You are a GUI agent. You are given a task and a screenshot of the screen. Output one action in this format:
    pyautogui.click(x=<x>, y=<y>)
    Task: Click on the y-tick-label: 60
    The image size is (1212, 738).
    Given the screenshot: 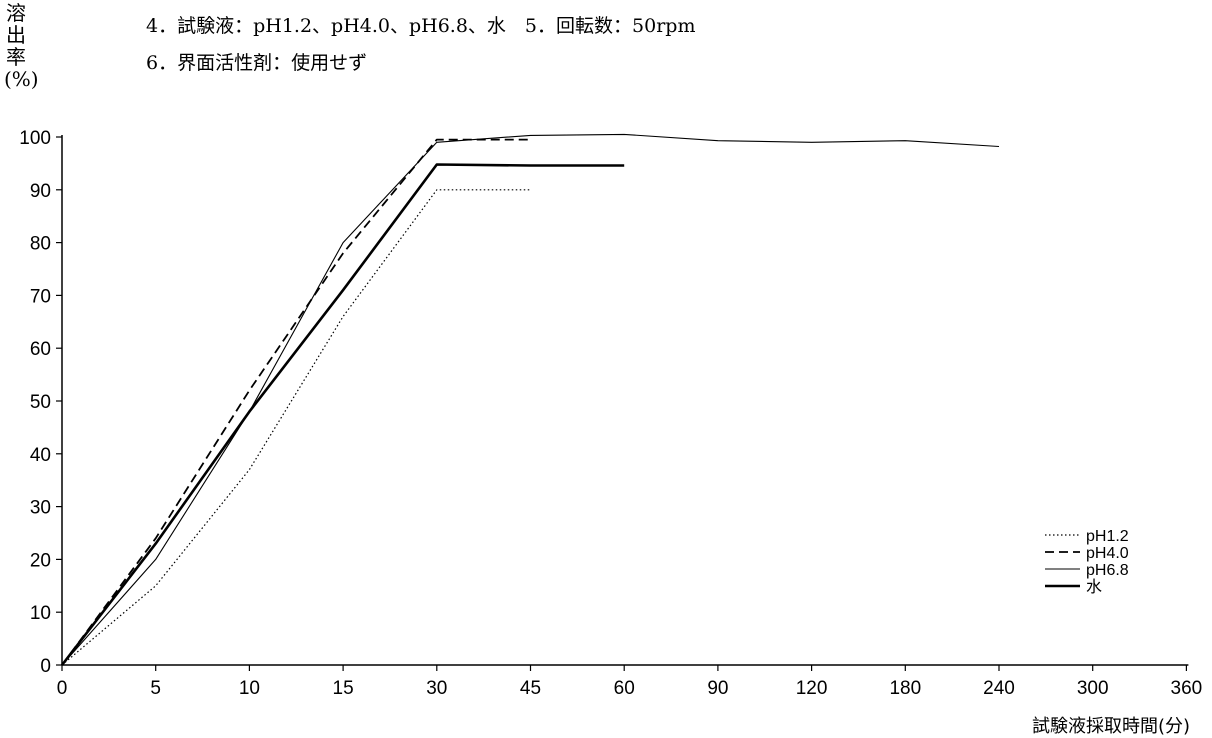 What is the action you would take?
    pyautogui.click(x=40, y=349)
    